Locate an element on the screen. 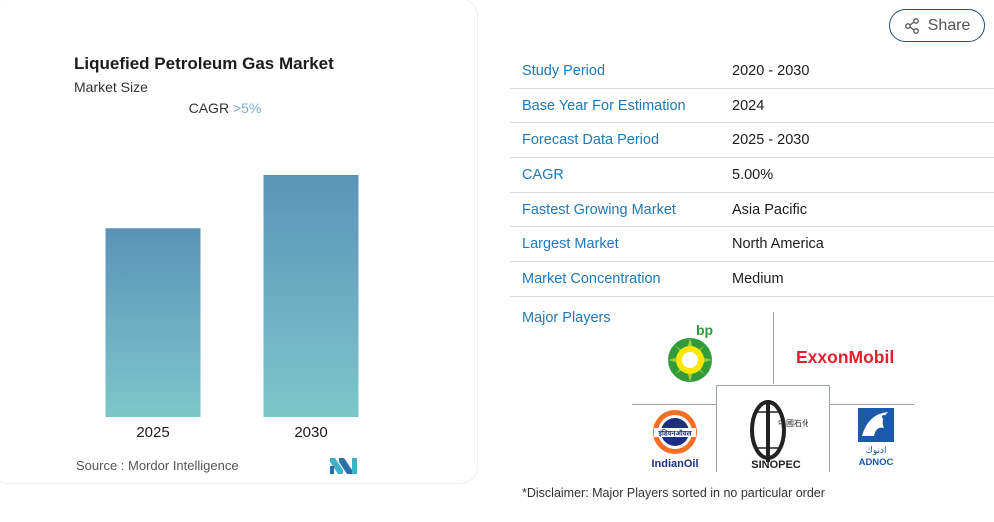  row-value: 2024 is located at coordinates (748, 105).